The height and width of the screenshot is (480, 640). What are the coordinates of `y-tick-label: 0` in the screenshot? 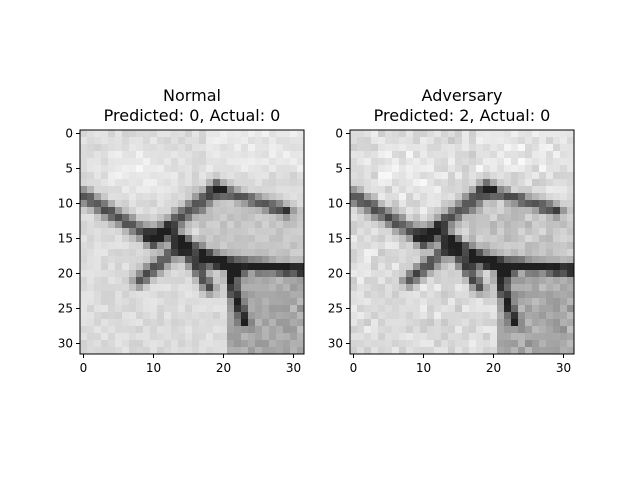 It's located at (339, 134).